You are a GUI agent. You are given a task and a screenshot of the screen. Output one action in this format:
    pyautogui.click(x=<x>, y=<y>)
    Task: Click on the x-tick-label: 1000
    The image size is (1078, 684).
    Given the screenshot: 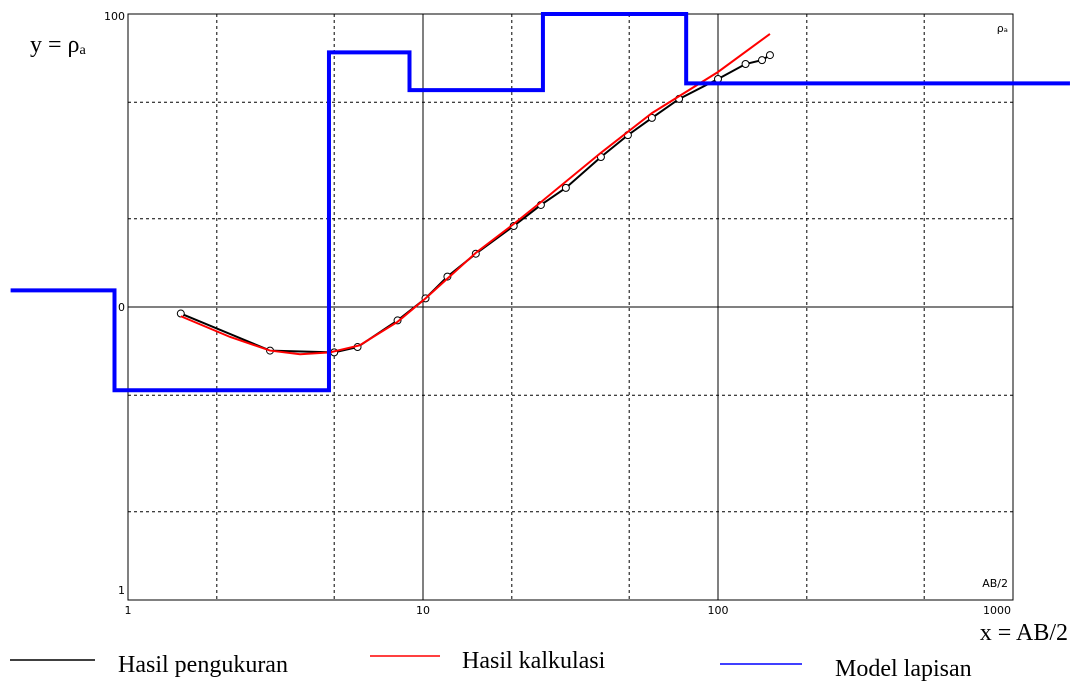 What is the action you would take?
    pyautogui.click(x=997, y=610)
    